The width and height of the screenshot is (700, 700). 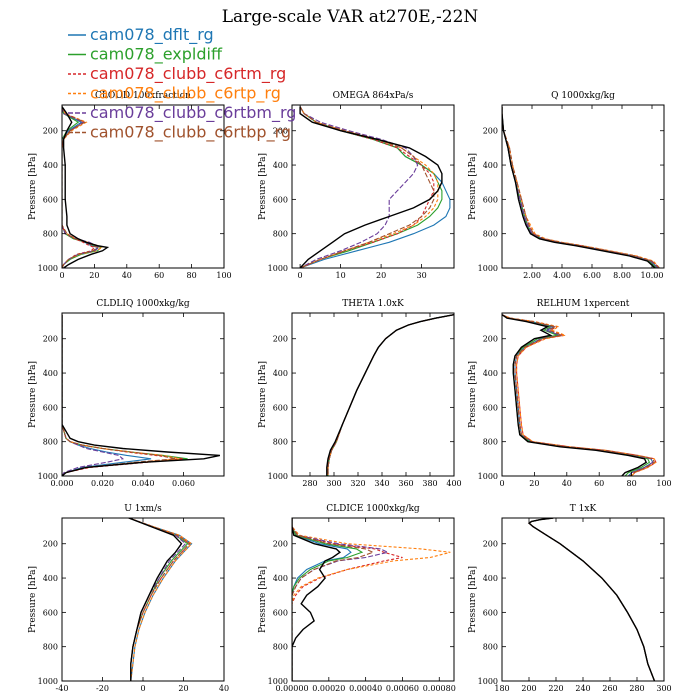 What do you see at coordinates (373, 304) in the screenshot?
I see `panel-title: THETA 1.0xK` at bounding box center [373, 304].